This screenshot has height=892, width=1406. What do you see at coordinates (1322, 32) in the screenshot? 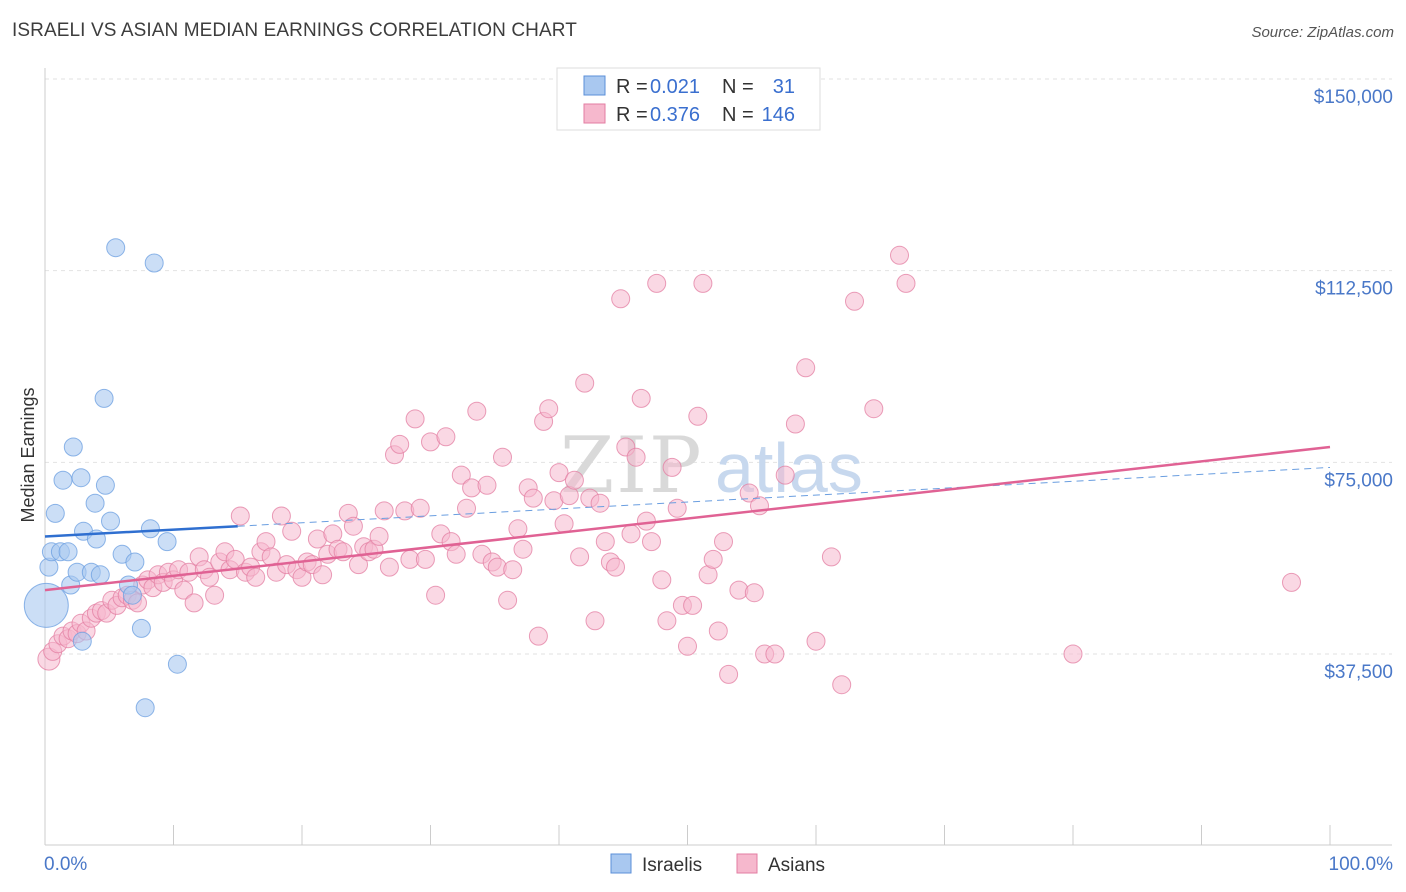
I see `source-label: Source: ZipAtlas.com` at bounding box center [1322, 32].